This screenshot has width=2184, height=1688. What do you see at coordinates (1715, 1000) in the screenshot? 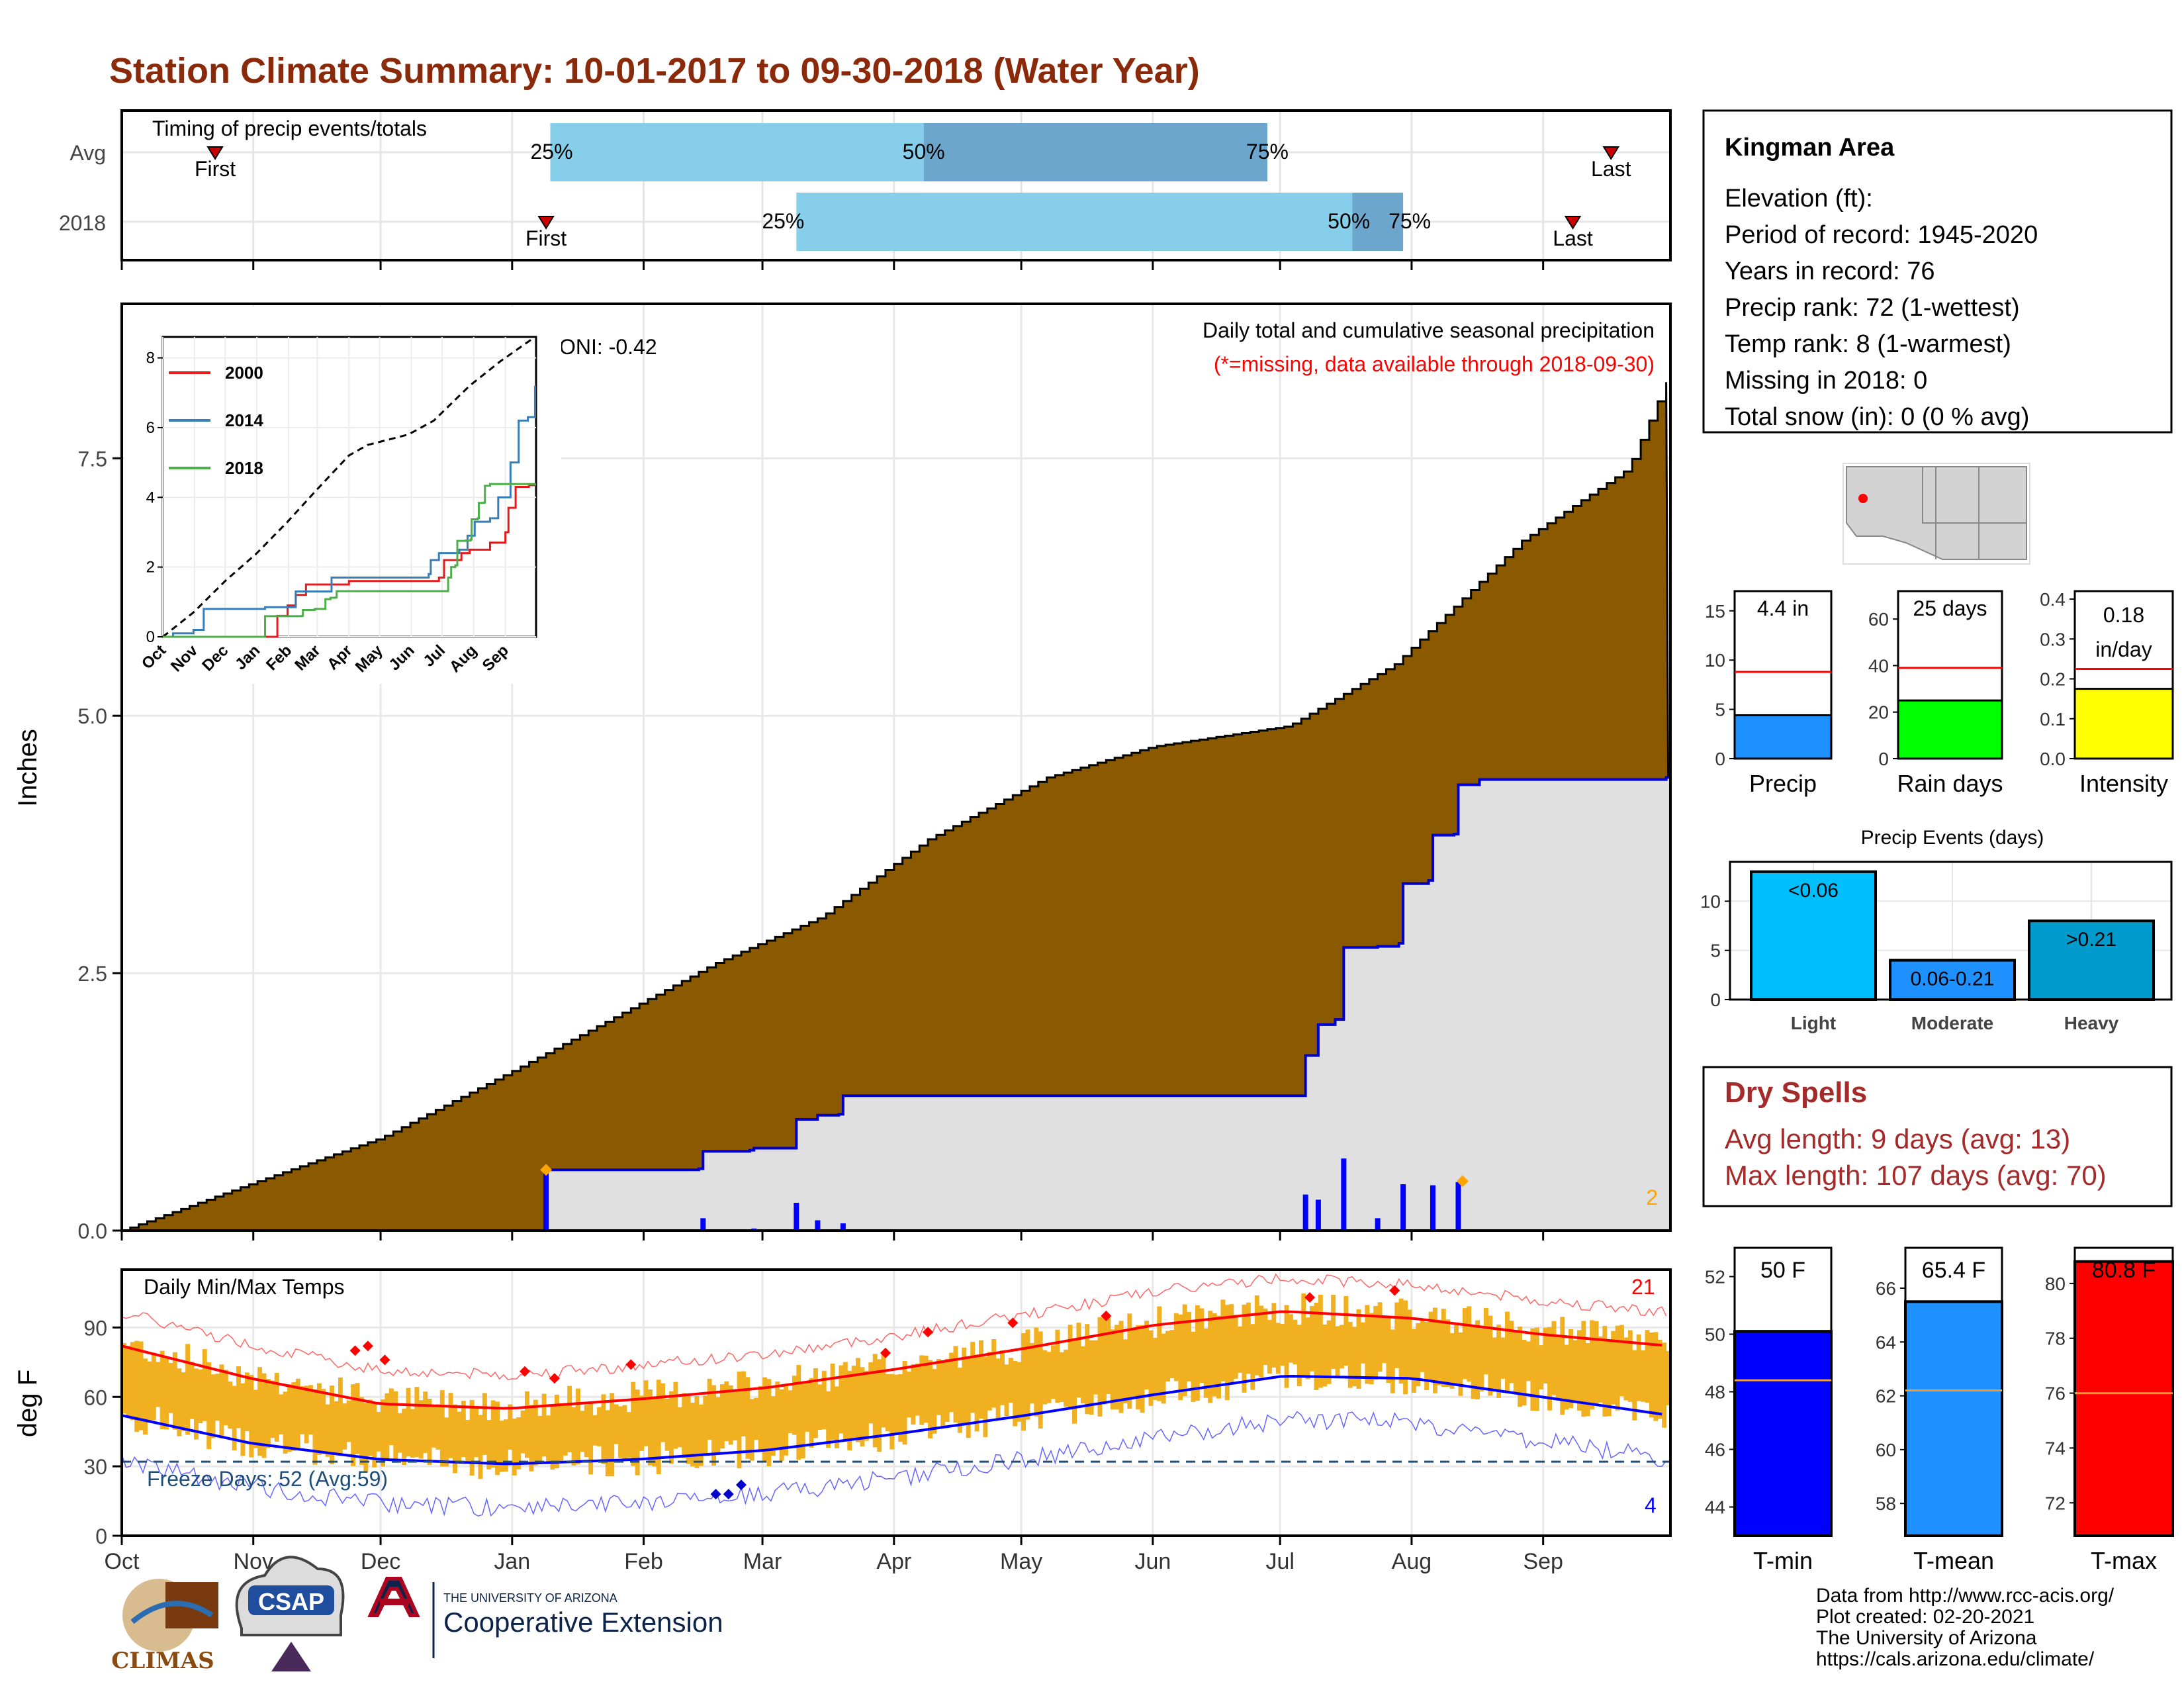
I see `events-tick-label: 0` at bounding box center [1715, 1000].